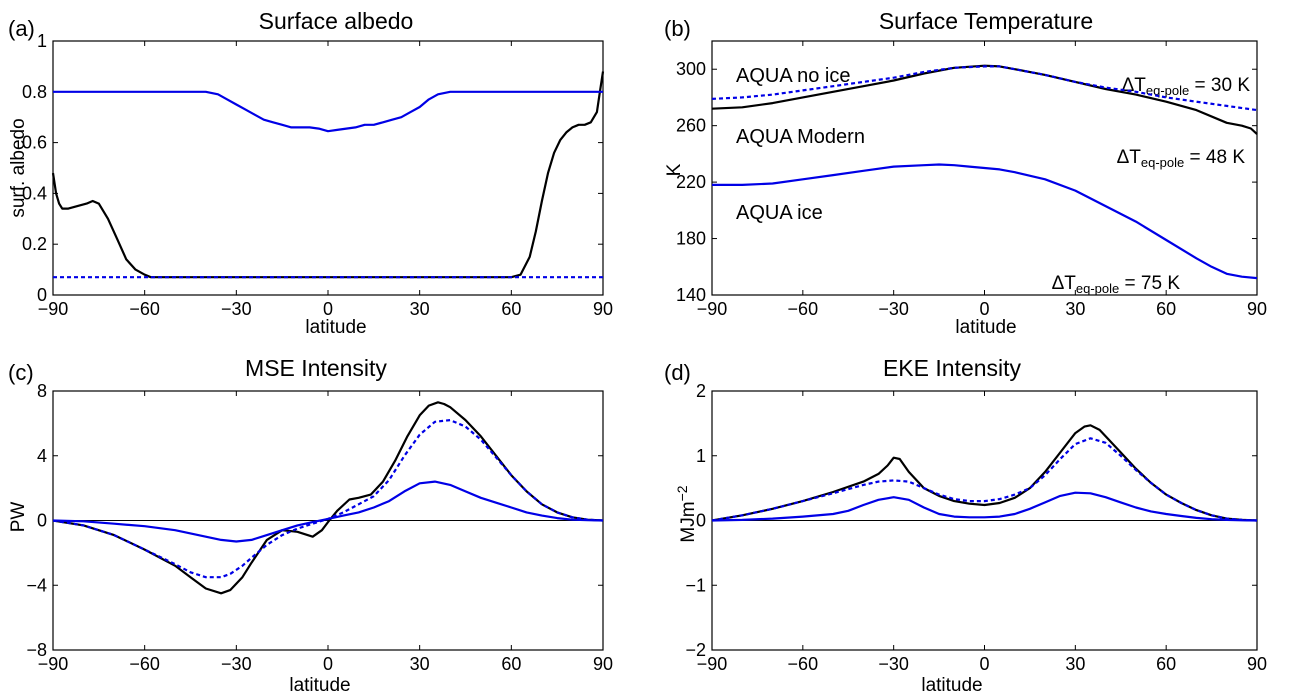 The width and height of the screenshot is (1295, 695). Describe the element at coordinates (34, 92) in the screenshot. I see `y-tick-label: 0.8` at that location.